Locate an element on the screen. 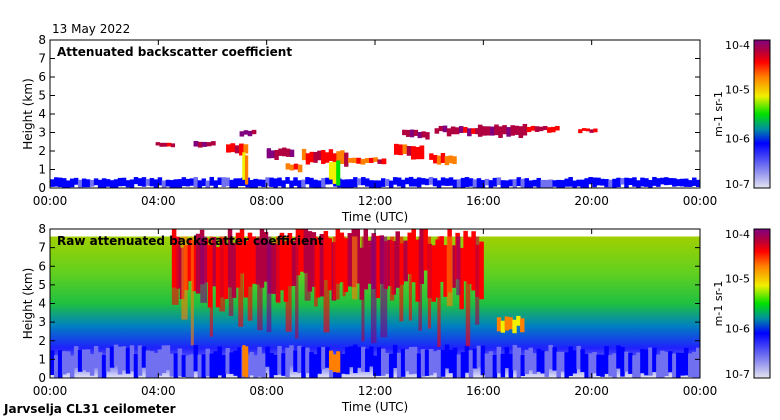 The image size is (780, 420). colorbar-tick-label: 10-5 is located at coordinates (737, 279).